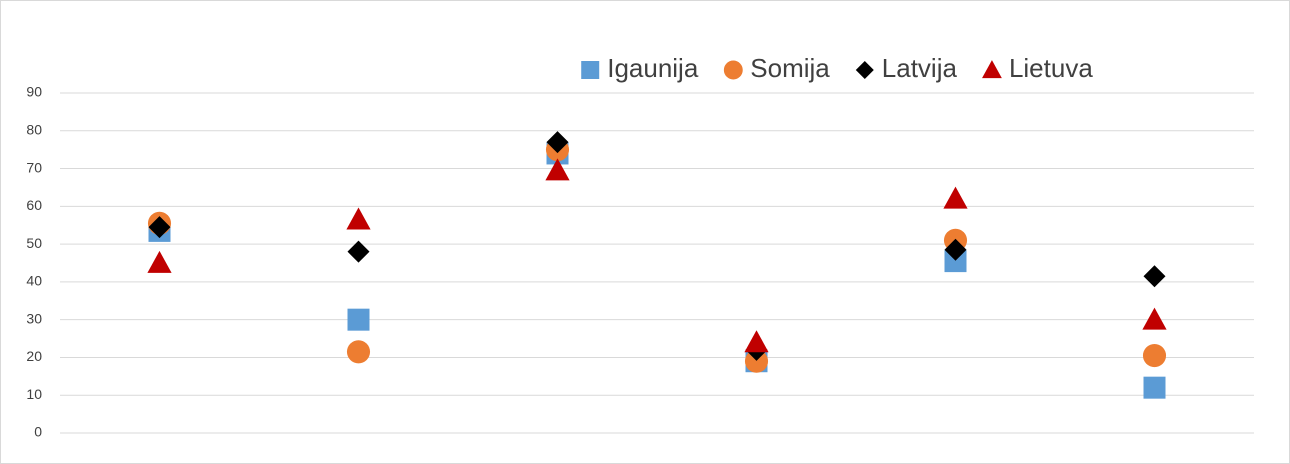 The width and height of the screenshot is (1290, 464). I want to click on y-tick-label: 70, so click(34, 167).